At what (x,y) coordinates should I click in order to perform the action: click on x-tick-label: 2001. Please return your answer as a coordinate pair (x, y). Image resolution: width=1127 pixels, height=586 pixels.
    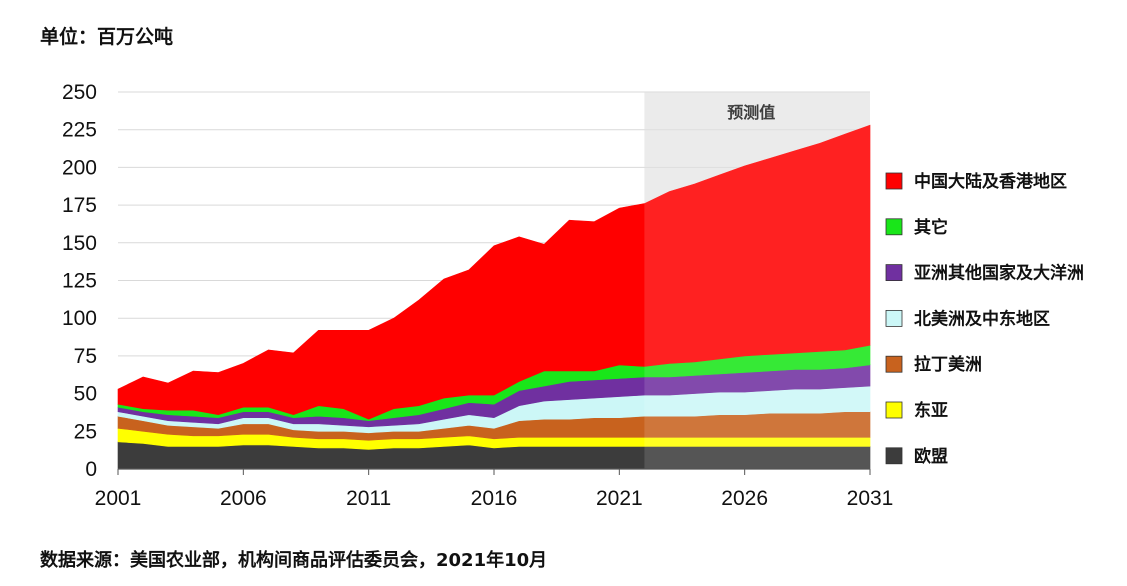
    Looking at the image, I should click on (118, 498).